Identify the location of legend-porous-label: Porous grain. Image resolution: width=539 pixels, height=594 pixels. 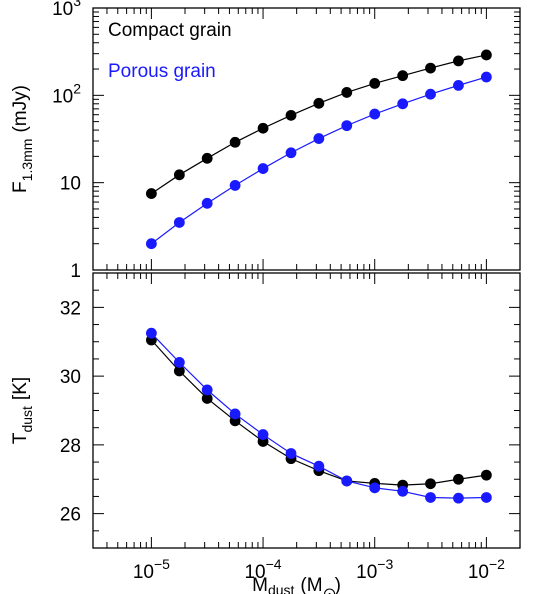
(162, 71).